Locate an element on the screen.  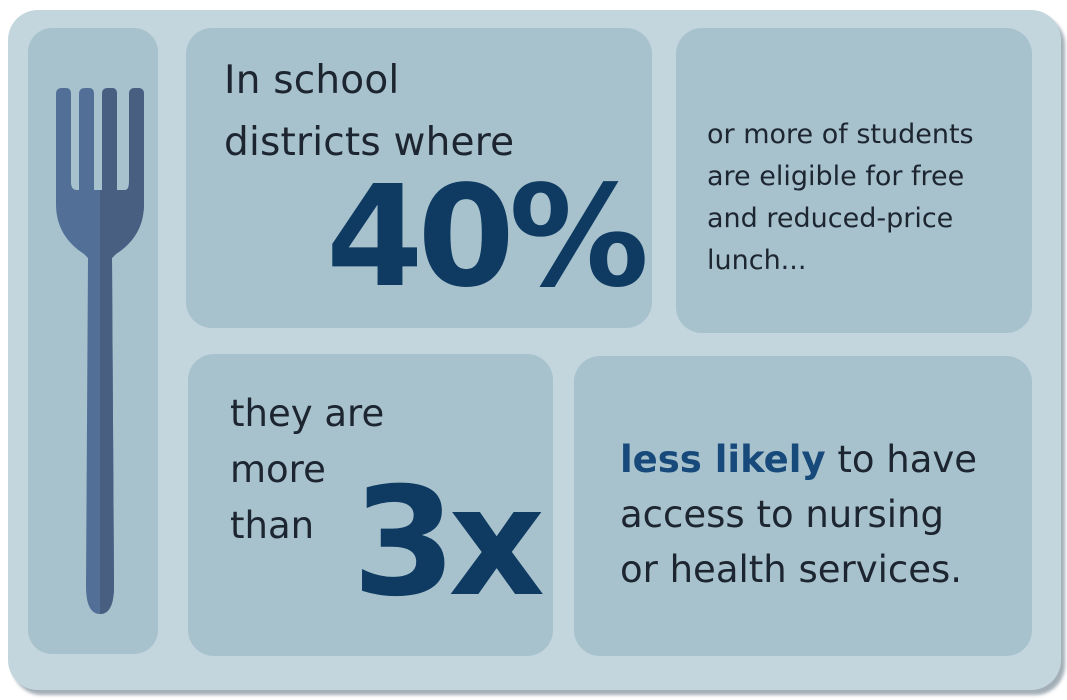
districts-text-line2: districts where is located at coordinates (369, 142).